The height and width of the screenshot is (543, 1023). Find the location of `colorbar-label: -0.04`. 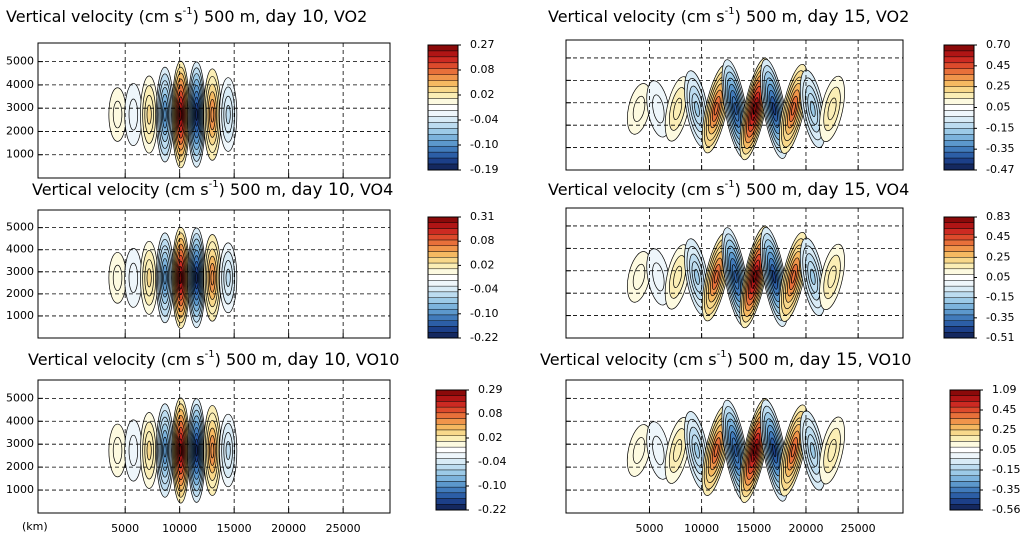

colorbar-label: -0.04 is located at coordinates (484, 119).